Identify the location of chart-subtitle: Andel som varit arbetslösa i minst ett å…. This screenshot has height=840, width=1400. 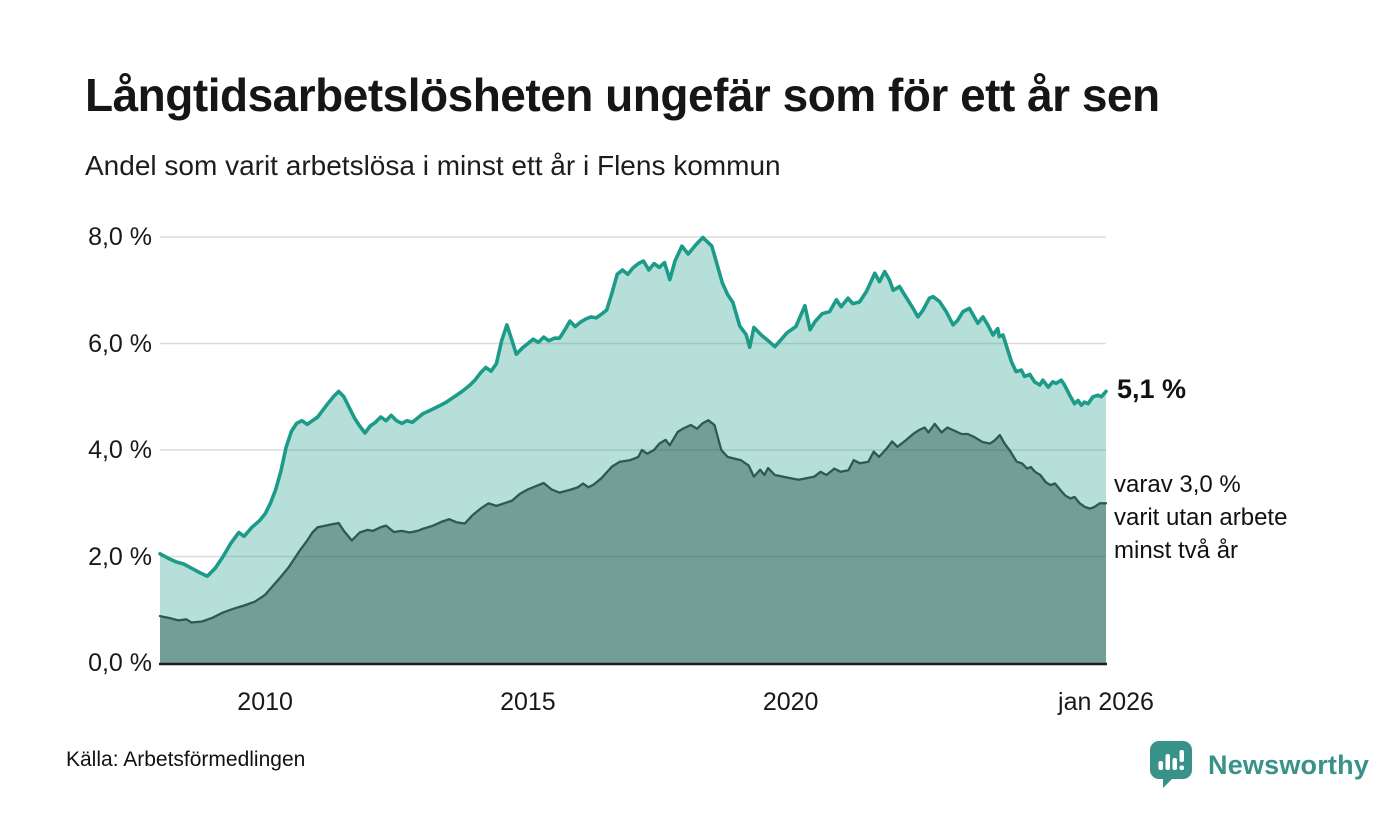
(433, 165).